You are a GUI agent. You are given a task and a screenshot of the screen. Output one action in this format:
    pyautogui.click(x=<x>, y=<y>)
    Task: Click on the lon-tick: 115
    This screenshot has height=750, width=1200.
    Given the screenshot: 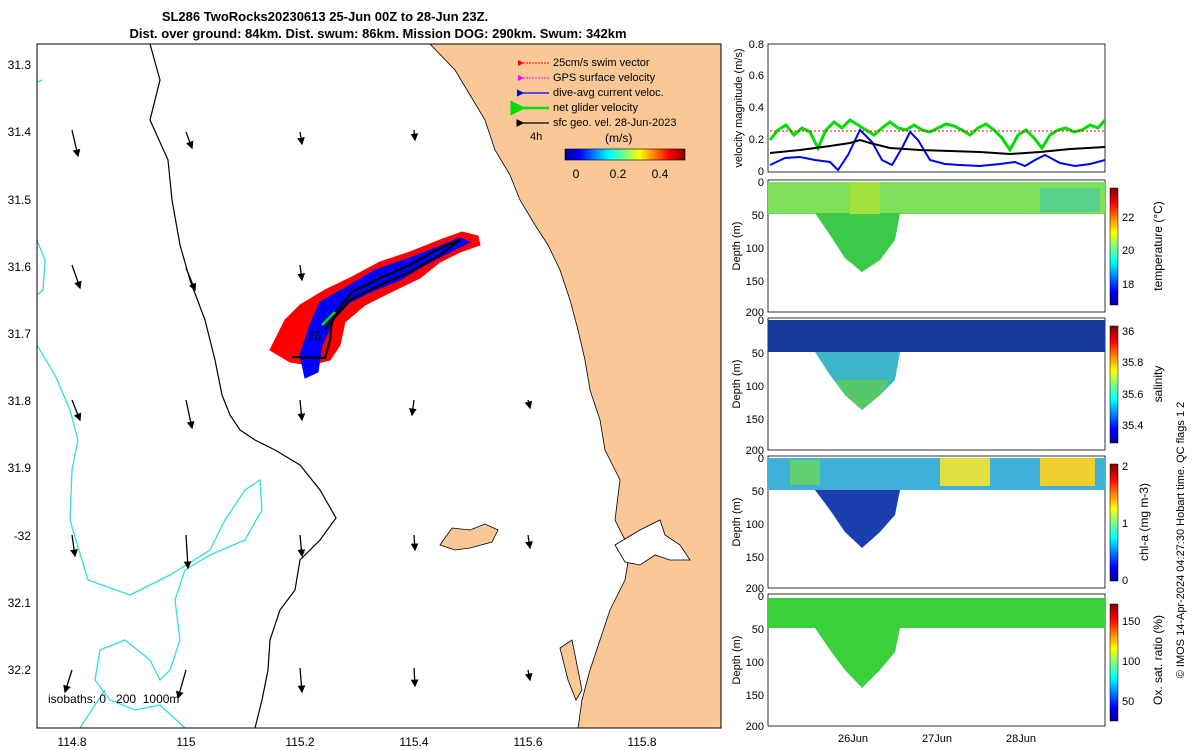 What is the action you would take?
    pyautogui.click(x=185, y=742)
    